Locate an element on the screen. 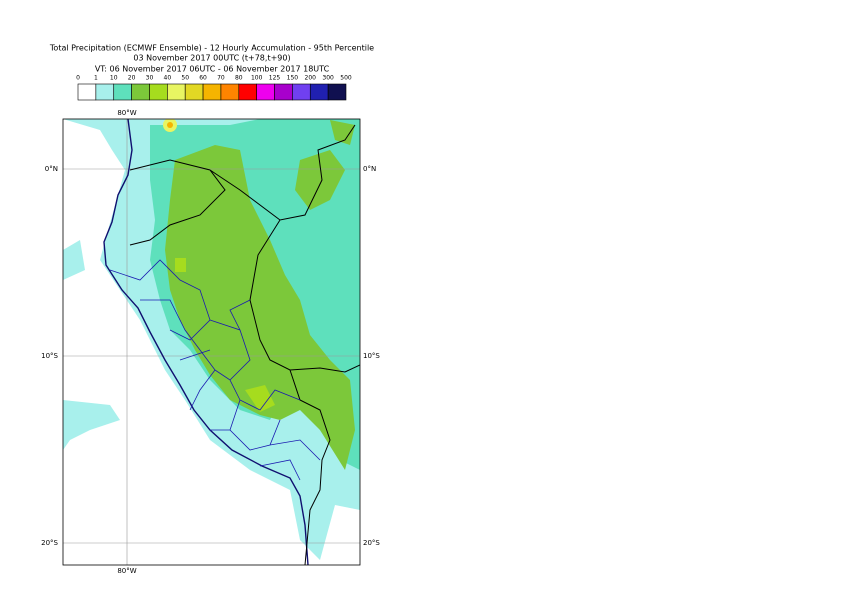 Image resolution: width=842 pixels, height=596 pixels. legend-label: 500 is located at coordinates (346, 78).